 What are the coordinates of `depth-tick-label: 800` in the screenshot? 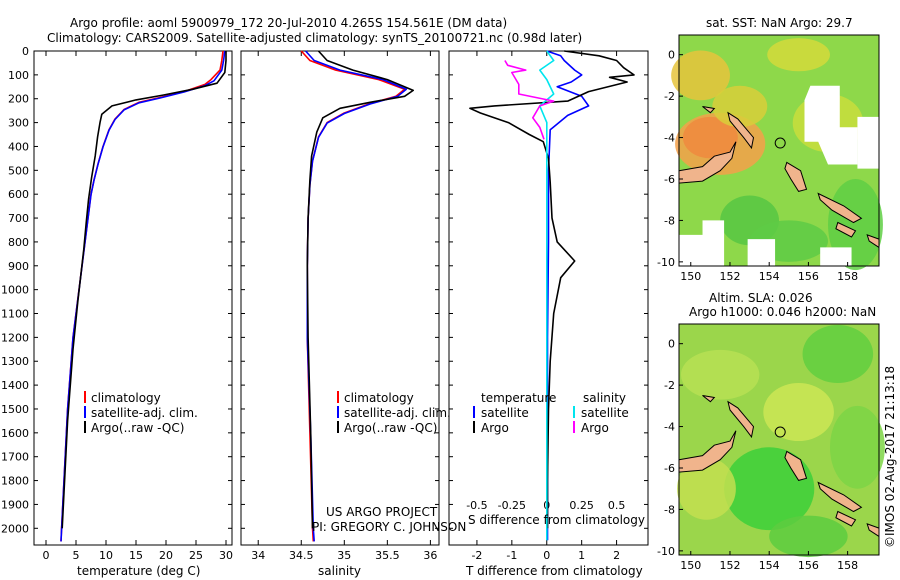 It's located at (18, 242).